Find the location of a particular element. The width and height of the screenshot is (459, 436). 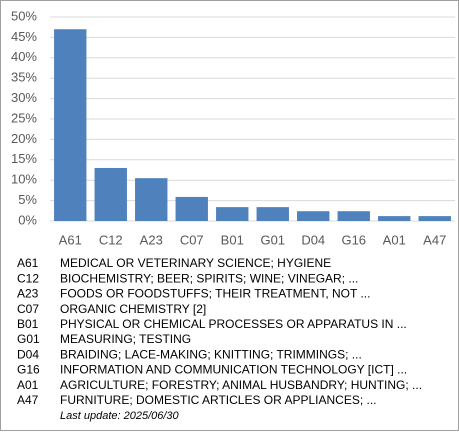

y-tick-label: 5% is located at coordinates (27, 199).